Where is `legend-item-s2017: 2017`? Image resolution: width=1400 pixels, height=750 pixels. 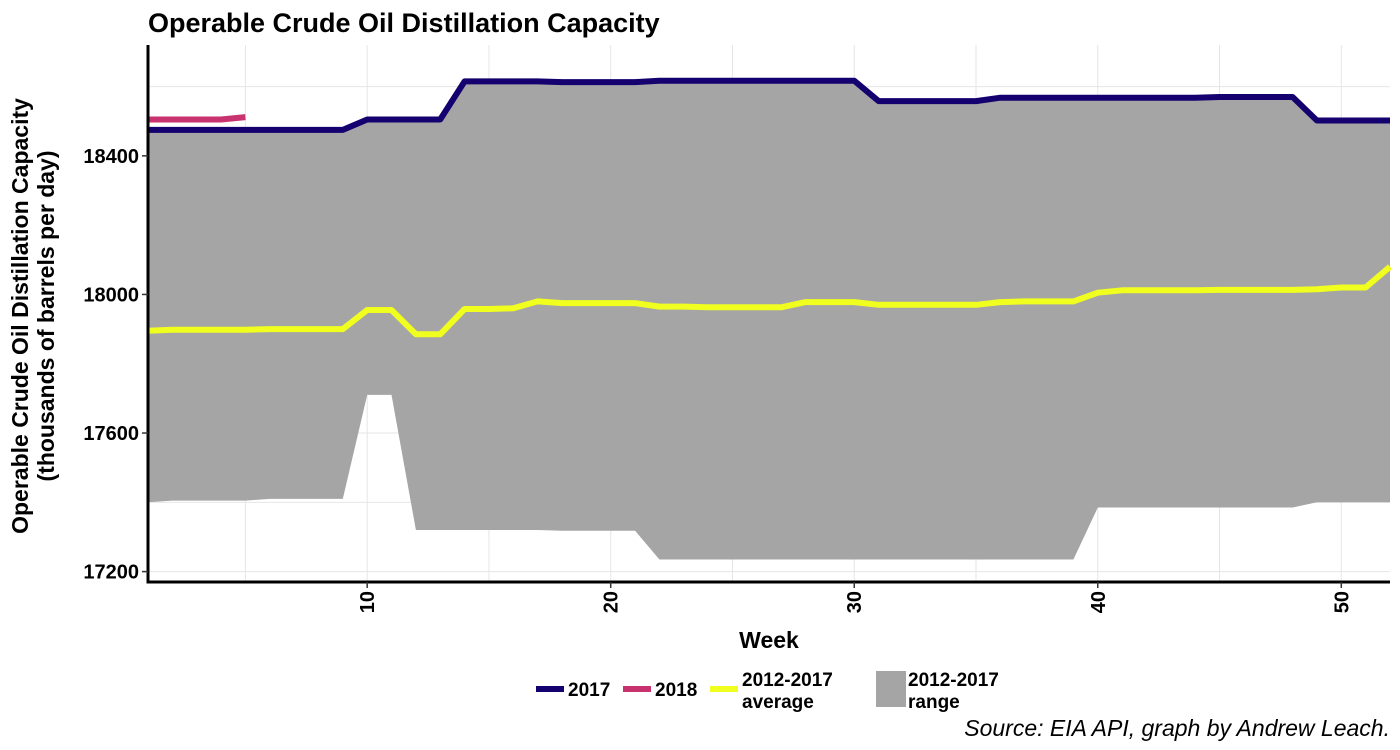 legend-item-s2017: 2017 is located at coordinates (573, 690).